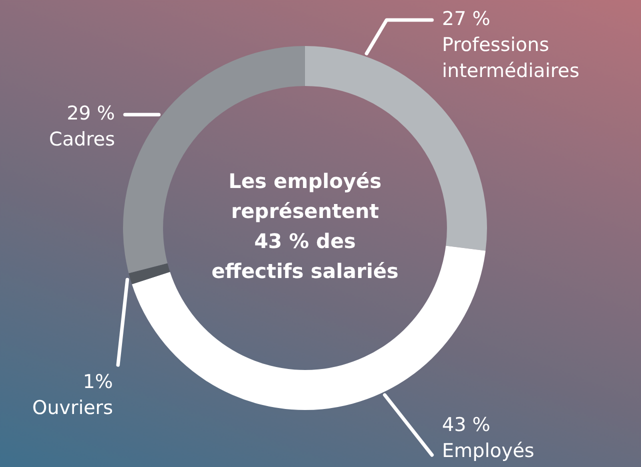 The width and height of the screenshot is (641, 467). What do you see at coordinates (90, 113) in the screenshot?
I see `data-label: 29 %` at bounding box center [90, 113].